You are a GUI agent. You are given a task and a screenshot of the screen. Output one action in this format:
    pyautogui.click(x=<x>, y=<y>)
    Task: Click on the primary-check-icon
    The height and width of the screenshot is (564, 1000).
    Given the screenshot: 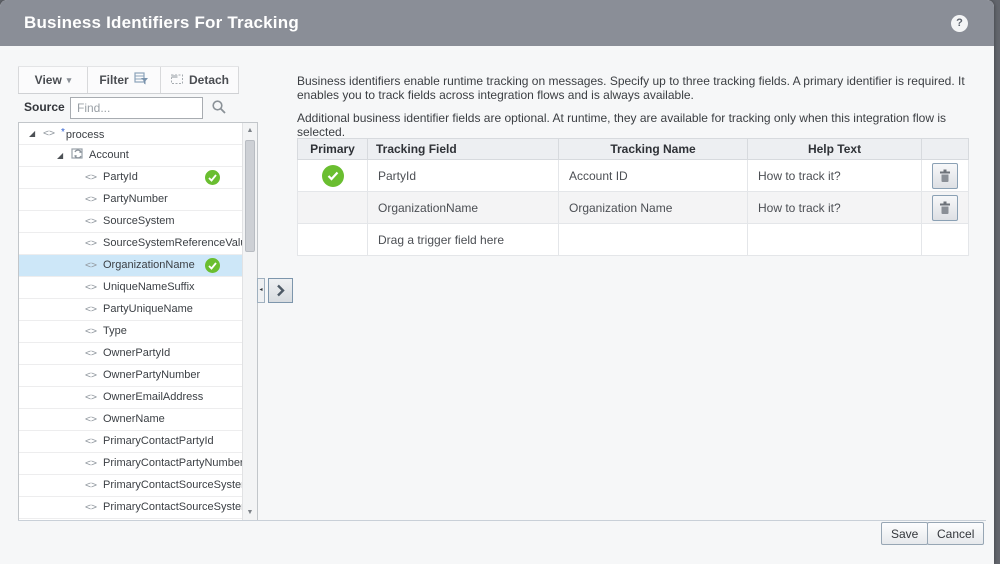 What is the action you would take?
    pyautogui.click(x=332, y=175)
    